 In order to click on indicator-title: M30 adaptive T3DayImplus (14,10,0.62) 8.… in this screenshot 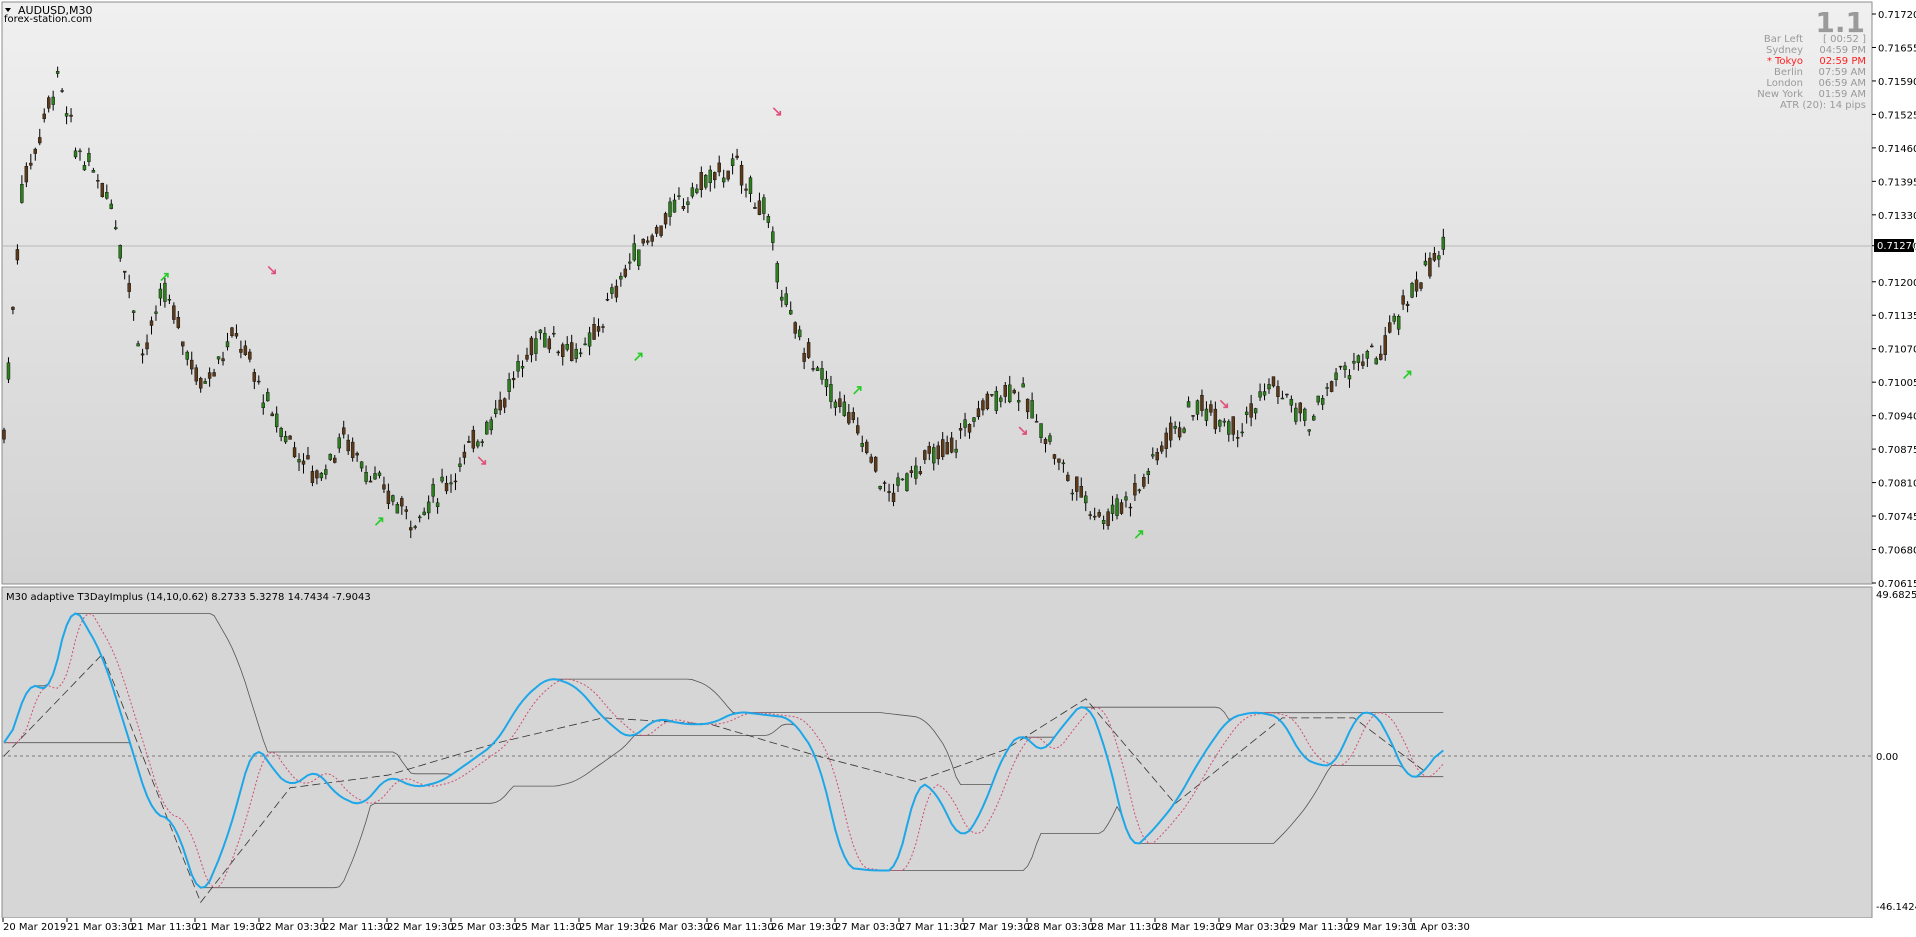, I will do `click(188, 597)`.